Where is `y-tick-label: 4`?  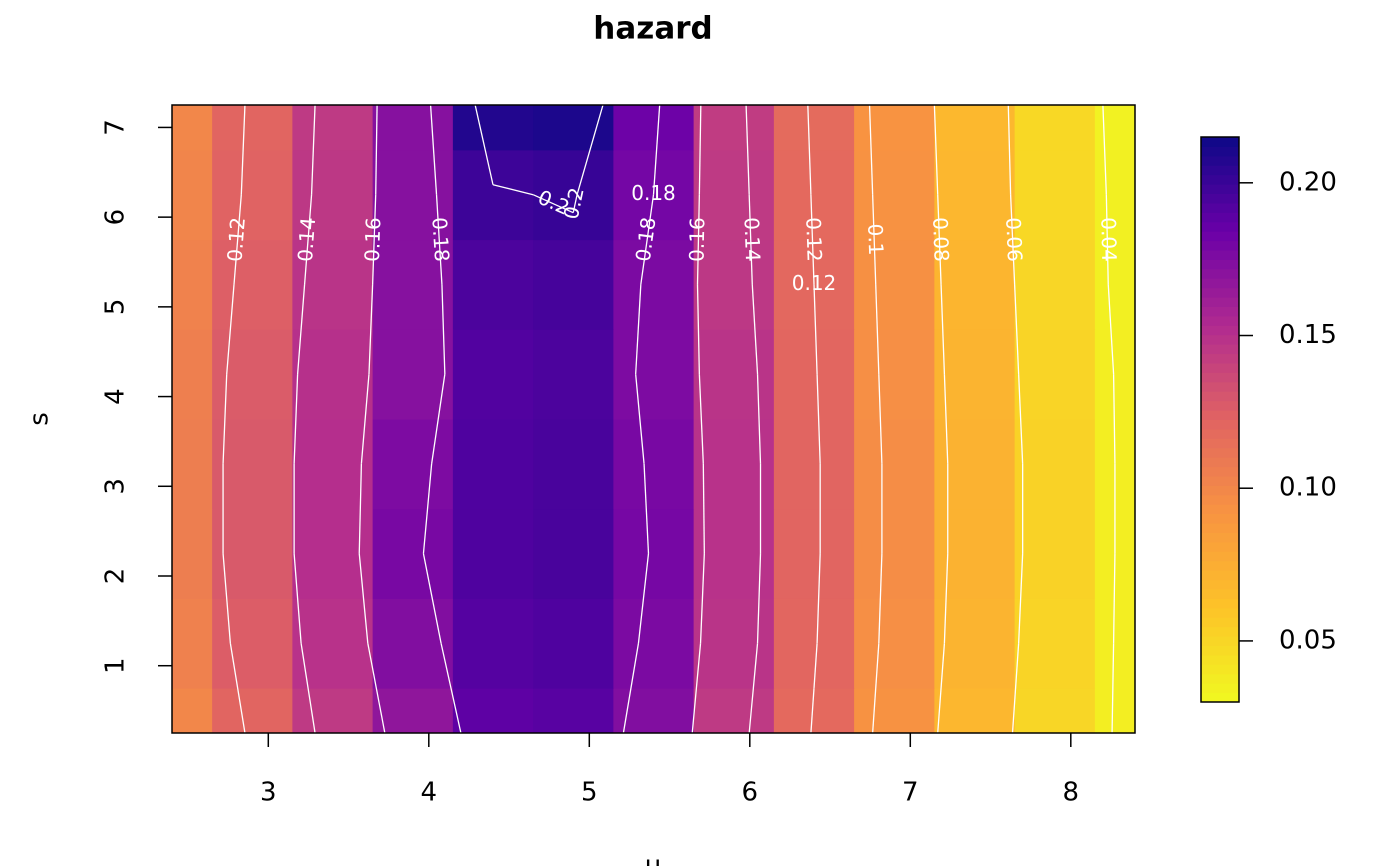
y-tick-label: 4 is located at coordinates (116, 396).